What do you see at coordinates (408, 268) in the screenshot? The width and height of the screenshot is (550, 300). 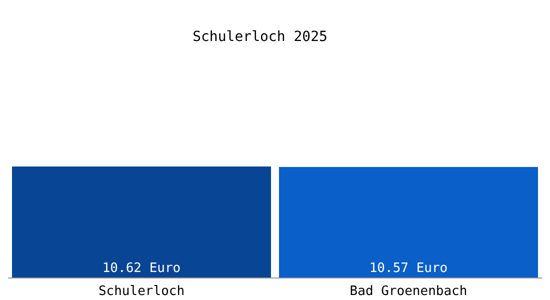 I see `data-label: 10.57 Euro` at bounding box center [408, 268].